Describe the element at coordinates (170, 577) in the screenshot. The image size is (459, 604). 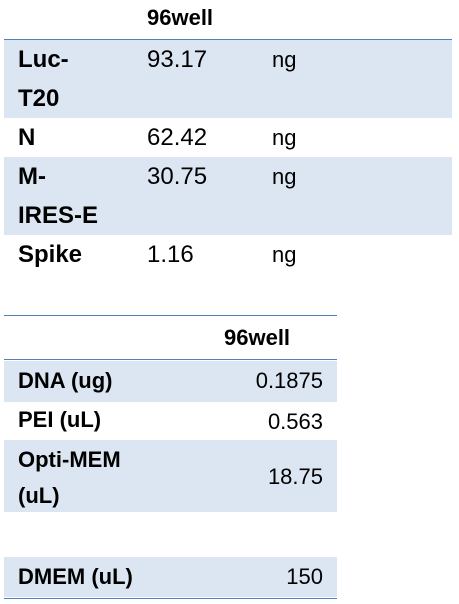
I see `table2-row: DMEM (uL) 150` at that location.